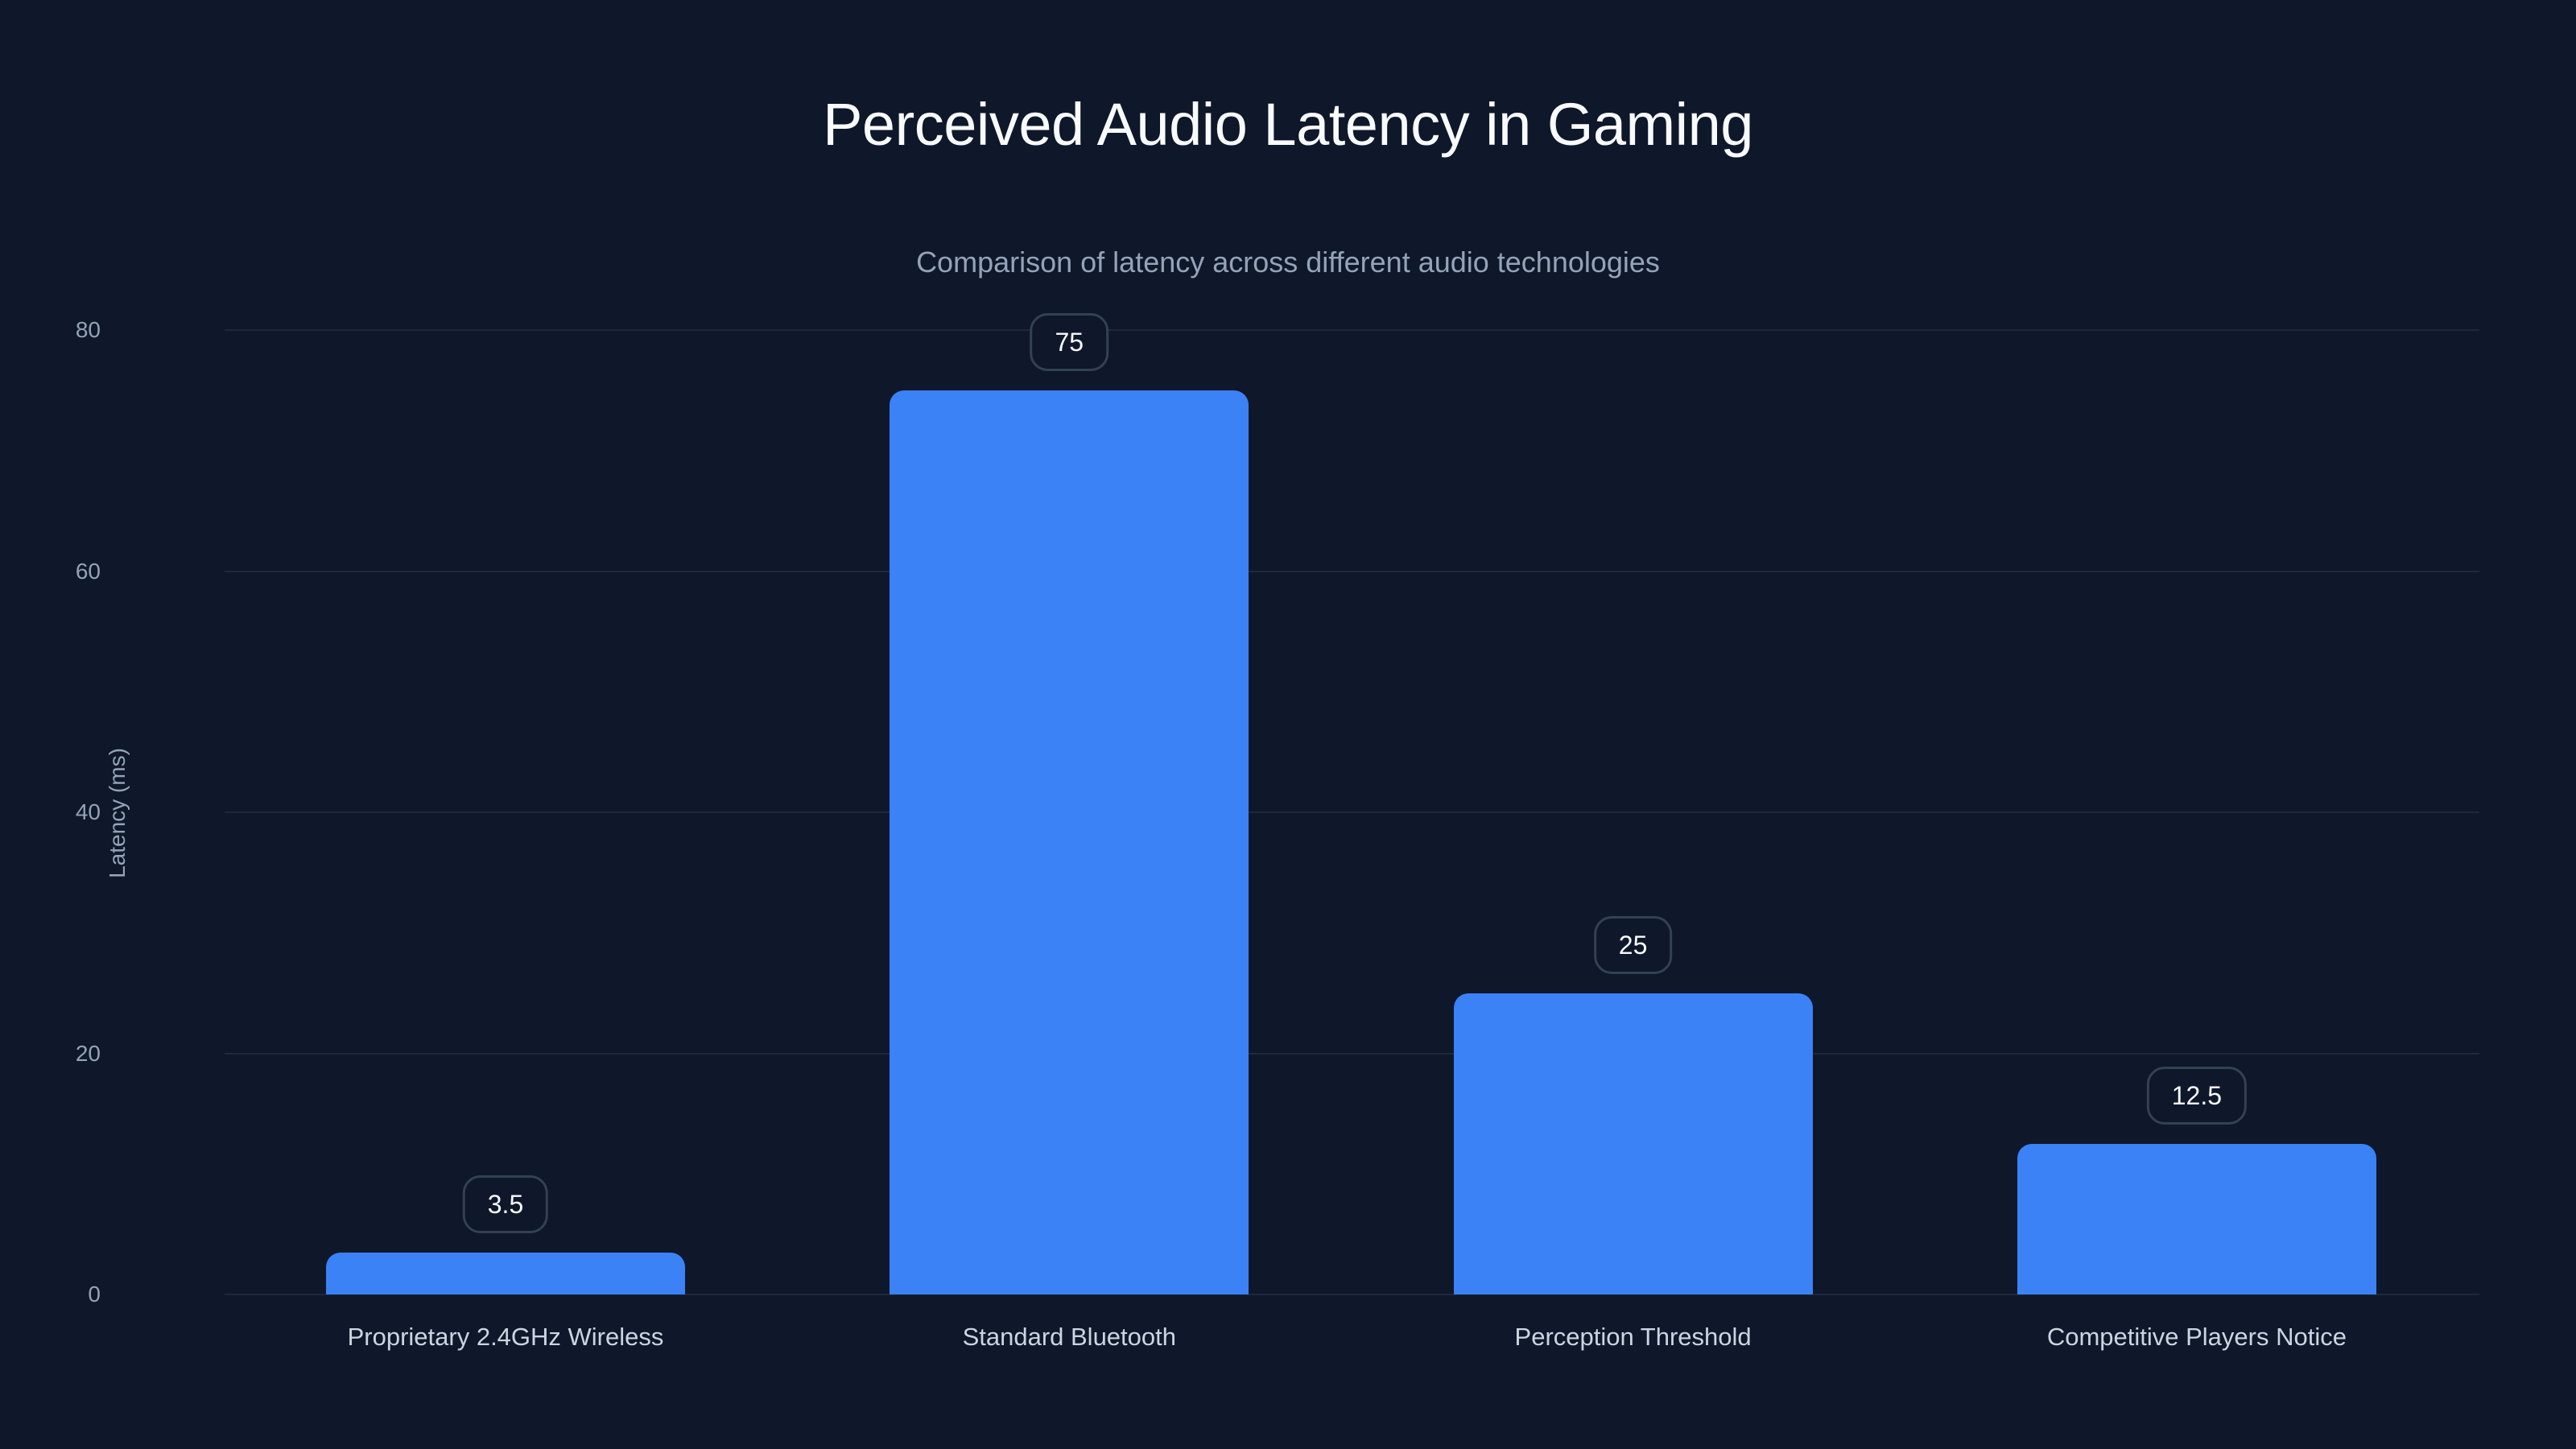 Image resolution: width=2576 pixels, height=1449 pixels. What do you see at coordinates (505, 1337) in the screenshot?
I see `x-tick-label: Proprietary 2.4GHz Wireless` at bounding box center [505, 1337].